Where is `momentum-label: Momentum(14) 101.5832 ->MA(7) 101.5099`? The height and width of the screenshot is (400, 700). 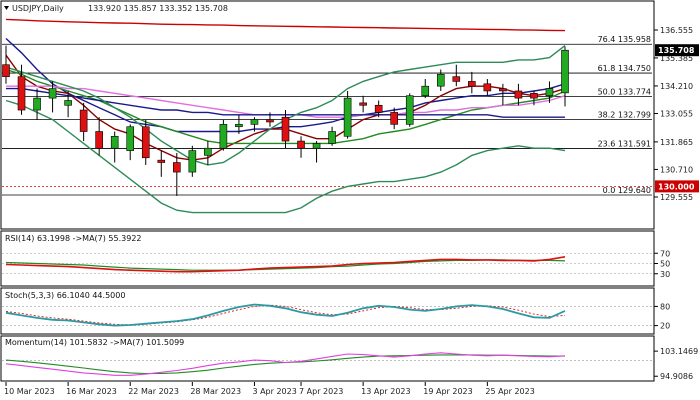 momentum-label: Momentum(14) 101.5832 ->MA(7) 101.5099 is located at coordinates (94, 342).